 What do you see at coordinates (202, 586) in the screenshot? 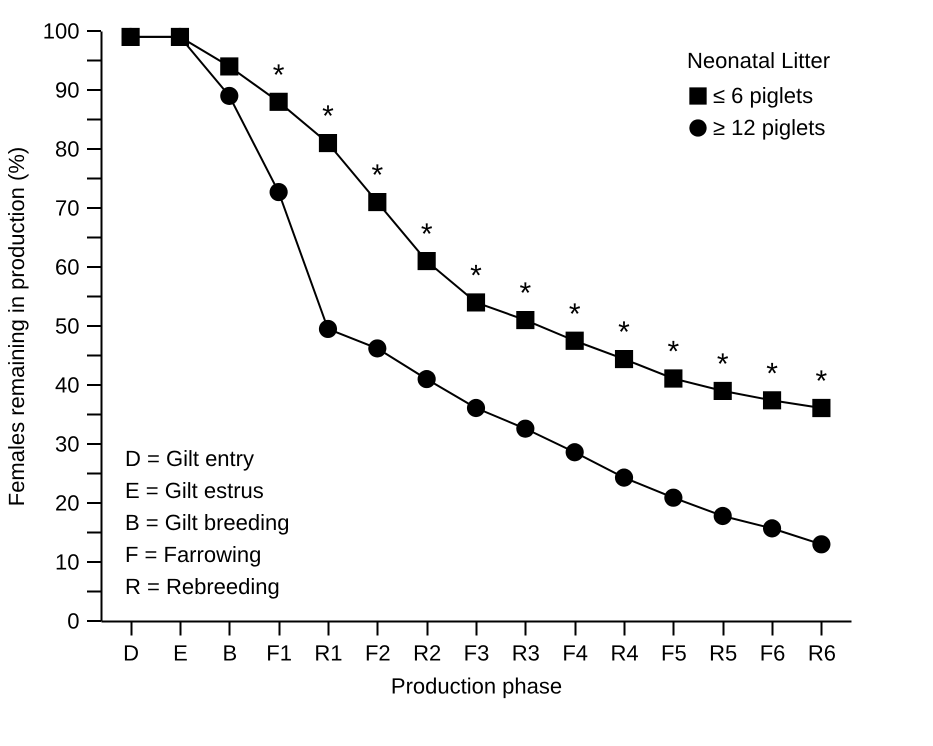
I see `annotation: R = Rebreeding` at bounding box center [202, 586].